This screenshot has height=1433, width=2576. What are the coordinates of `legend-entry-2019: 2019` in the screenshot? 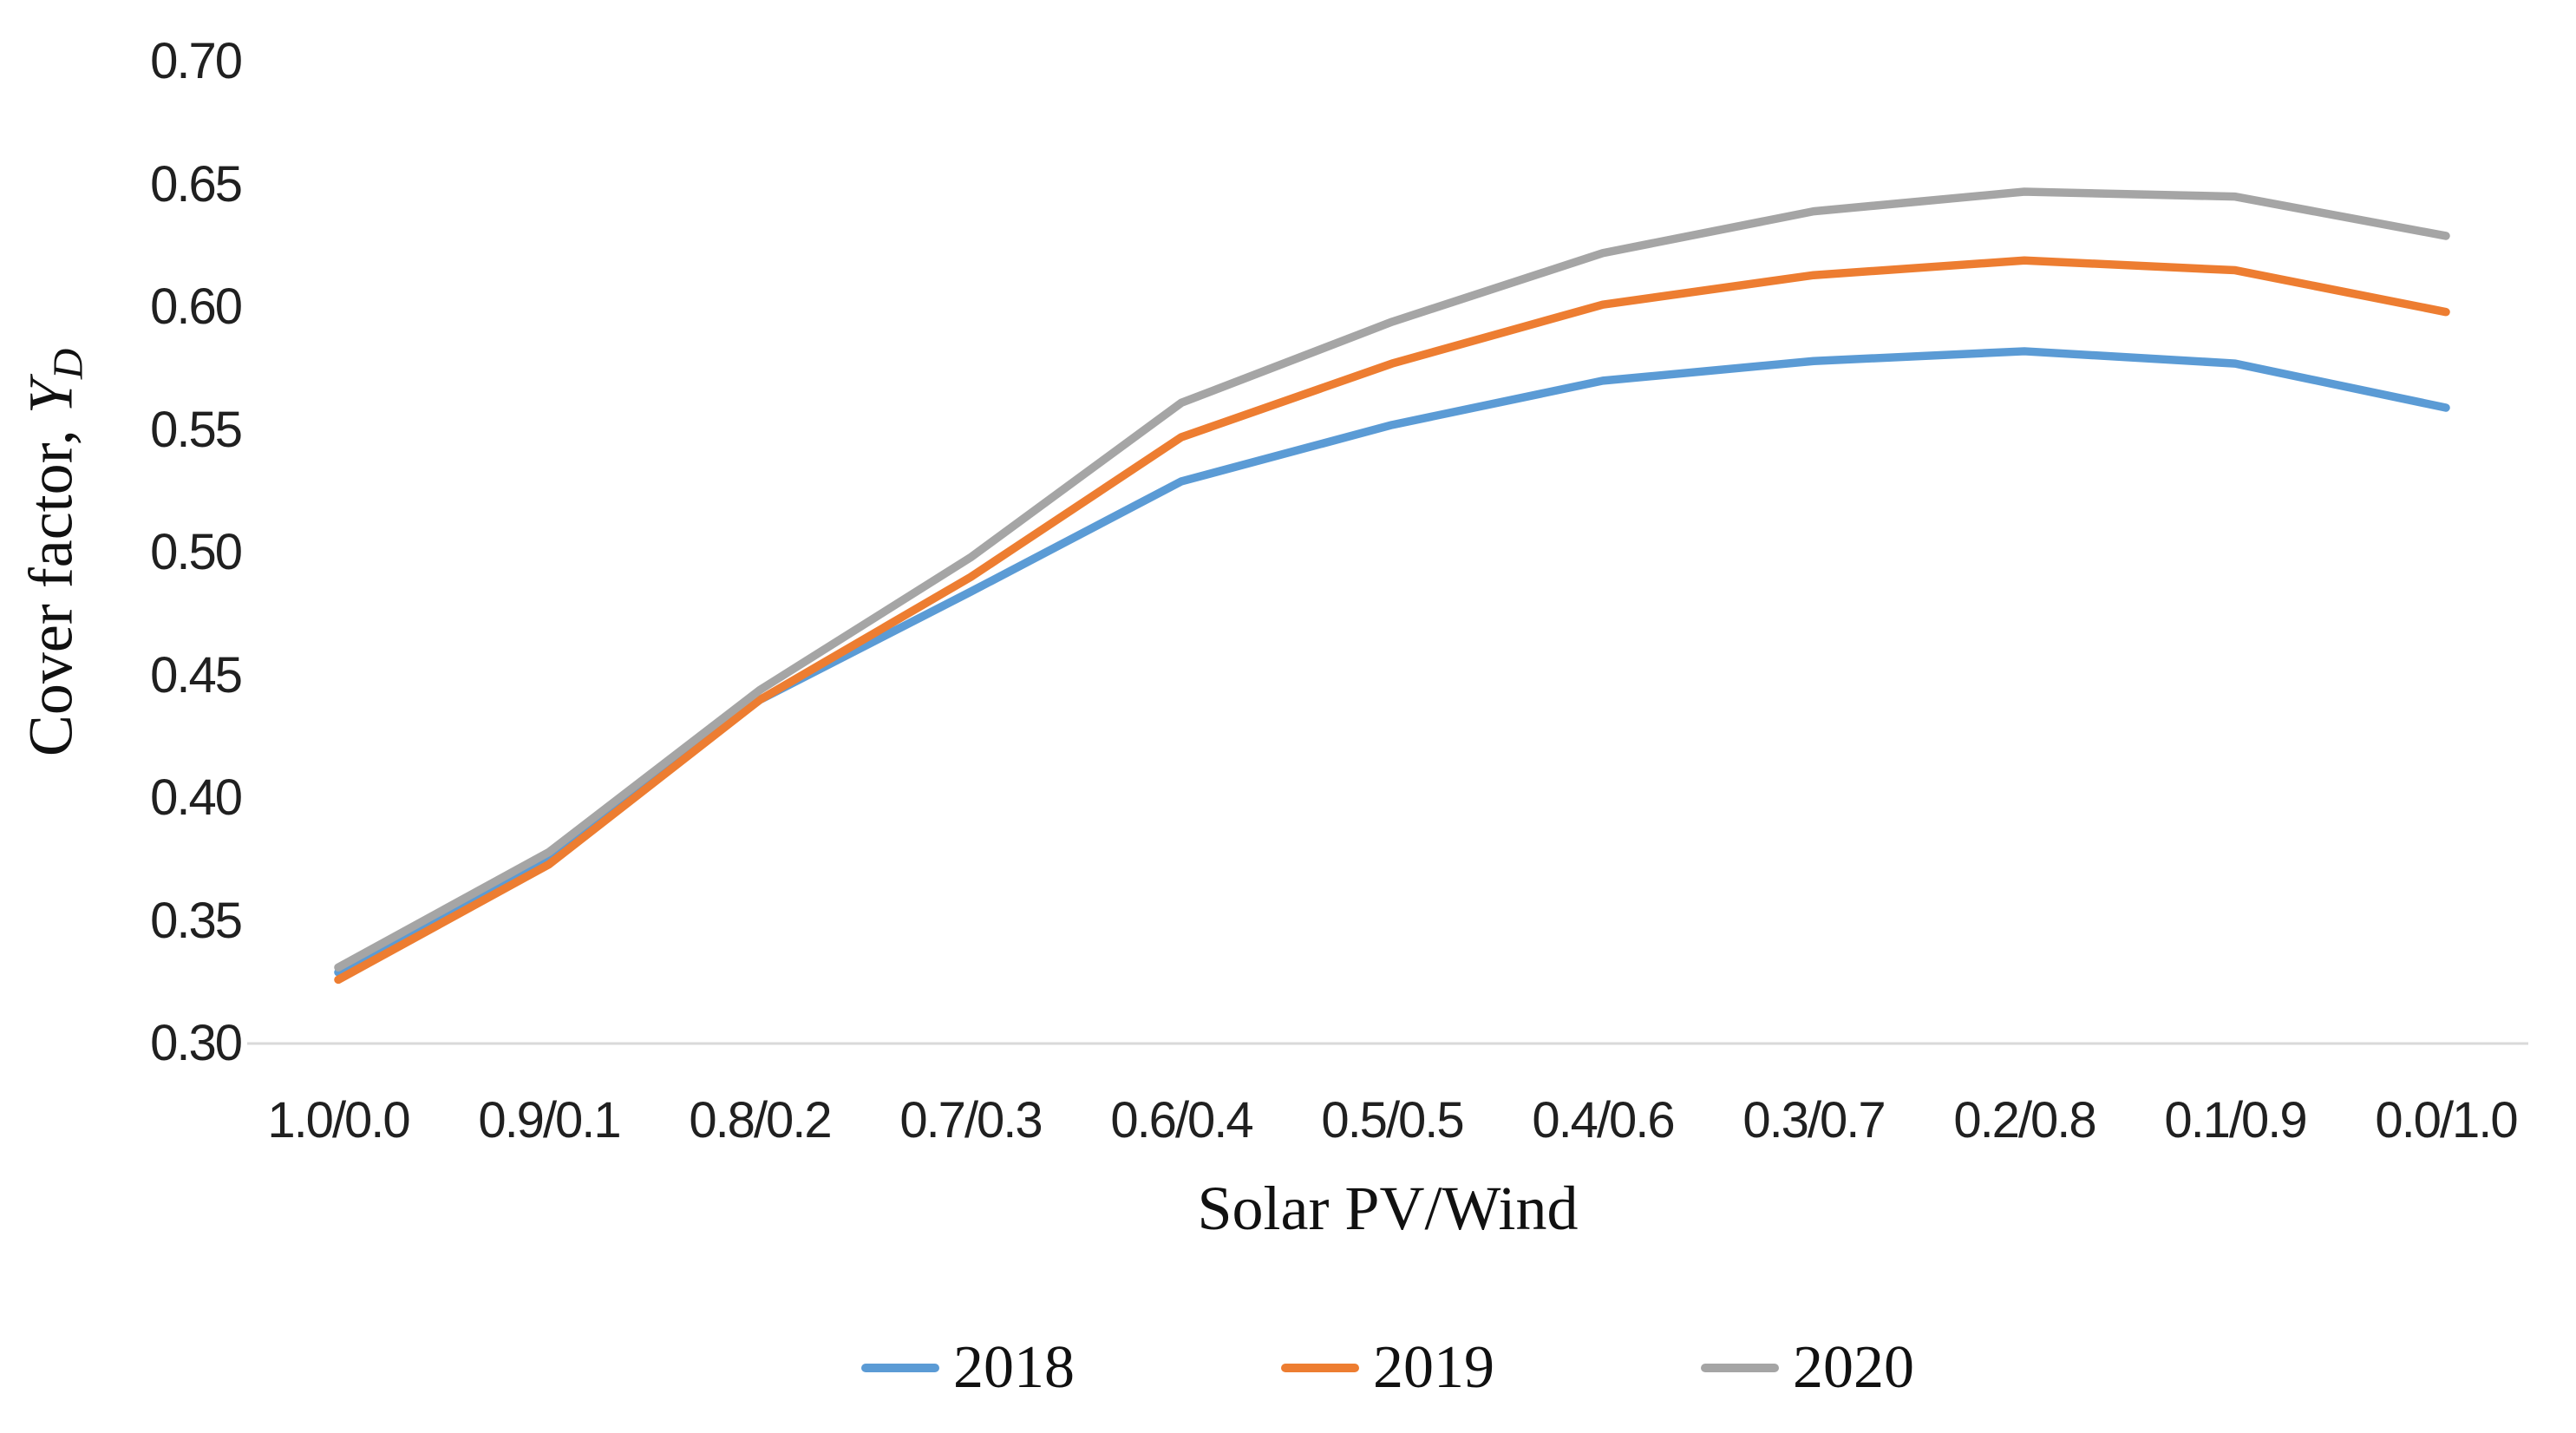 It's located at (1387, 1368).